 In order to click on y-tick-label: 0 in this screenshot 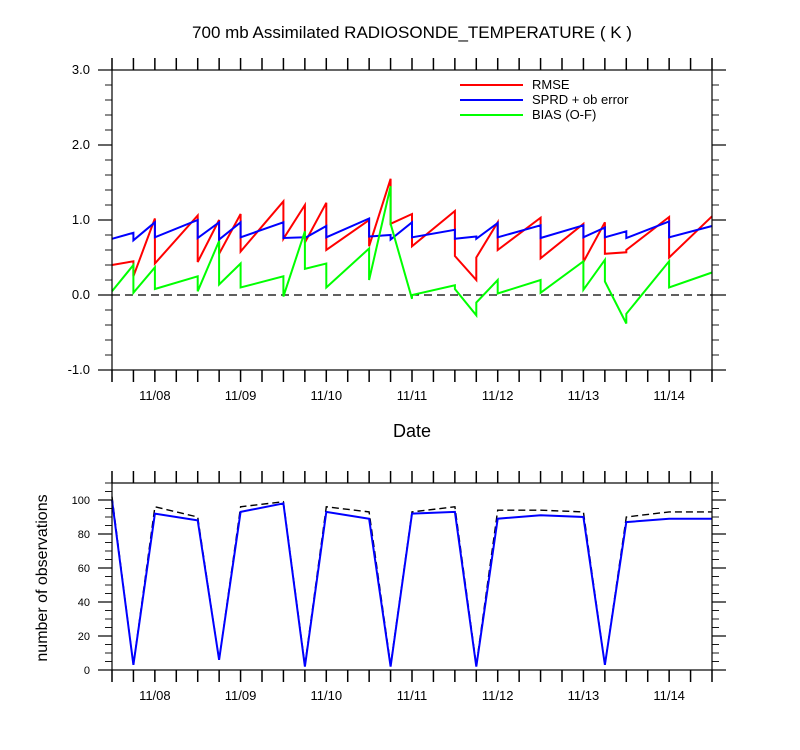, I will do `click(87, 671)`.